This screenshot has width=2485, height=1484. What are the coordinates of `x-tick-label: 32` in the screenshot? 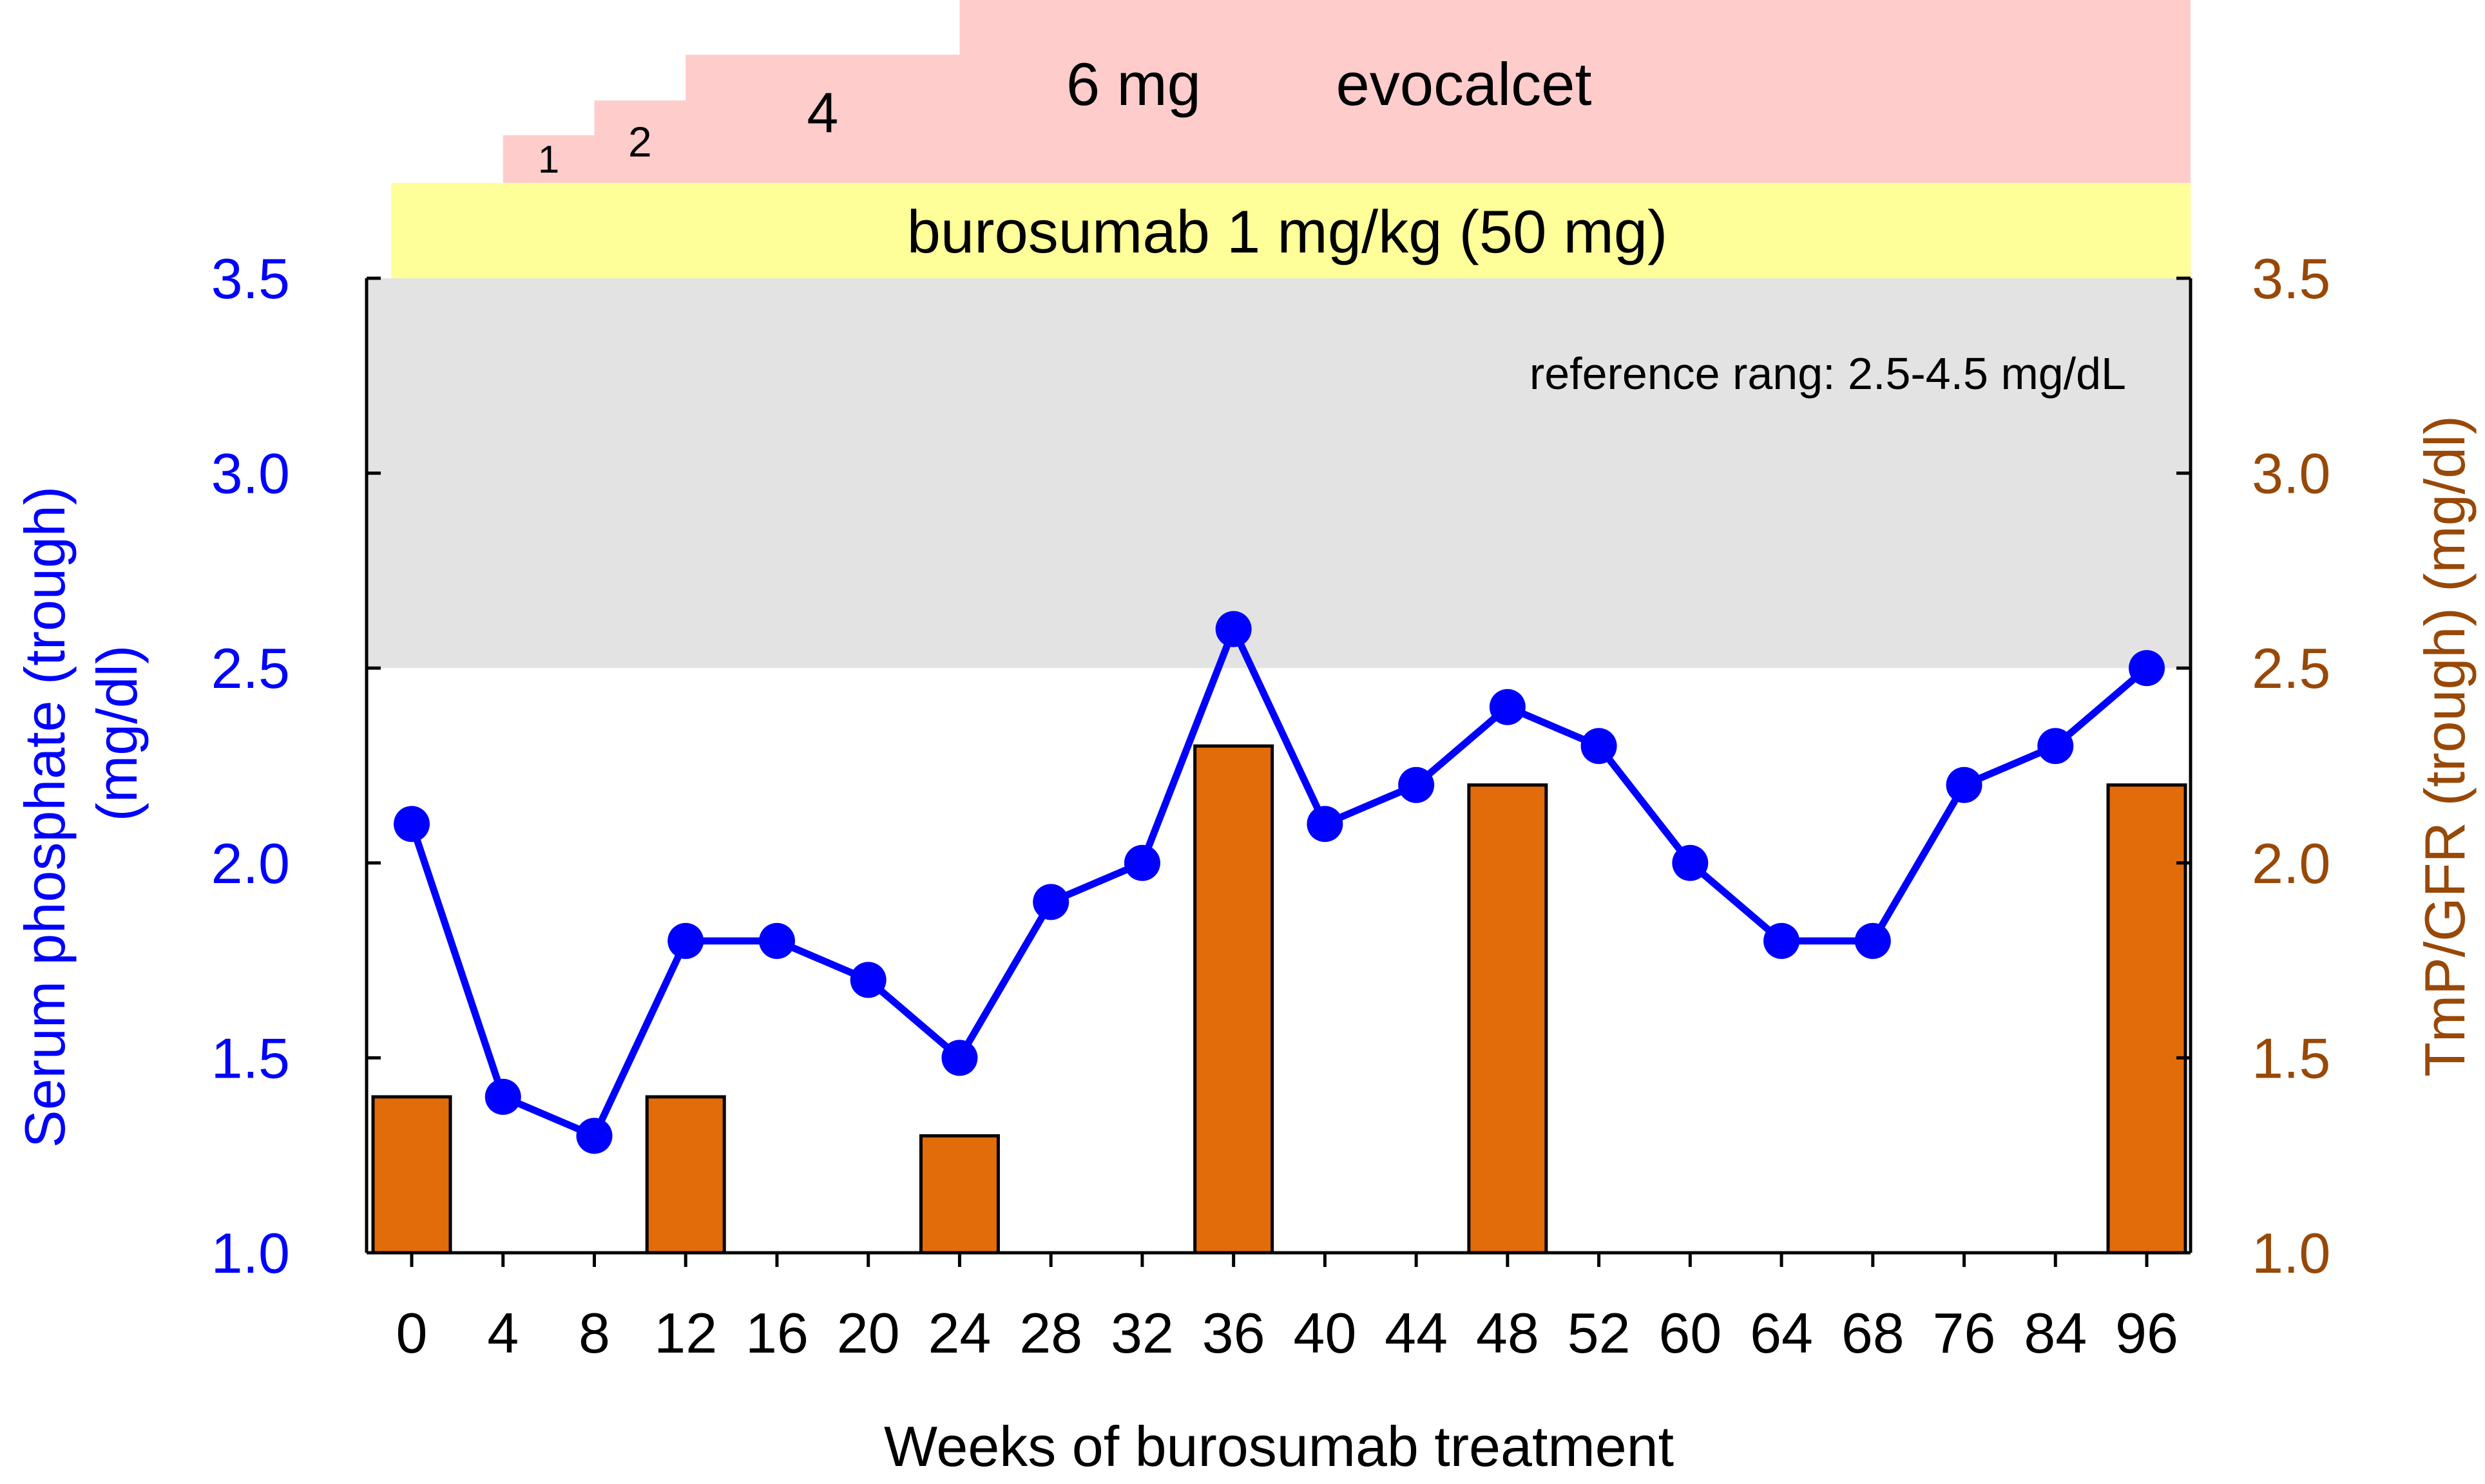 It's located at (1142, 1333).